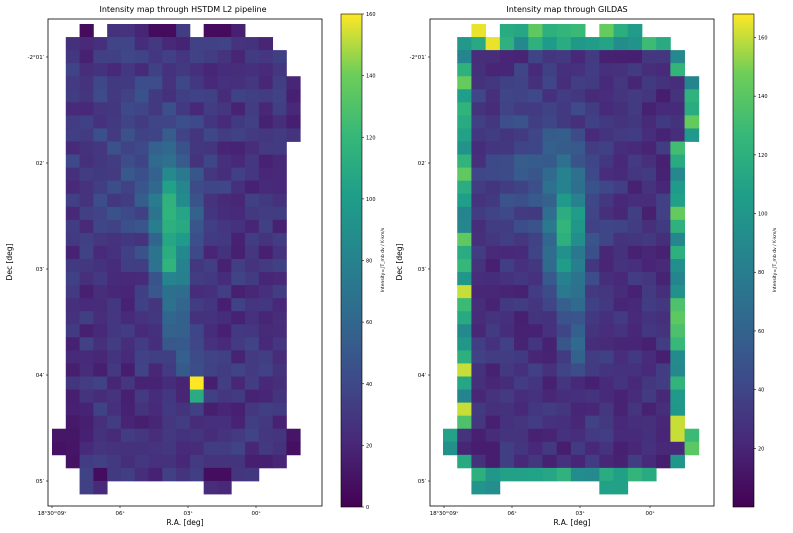 The height and width of the screenshot is (533, 793). What do you see at coordinates (444, 513) in the screenshot?
I see `right-x-tick-label: 18ʰ30ᵐ09ˢ` at bounding box center [444, 513].